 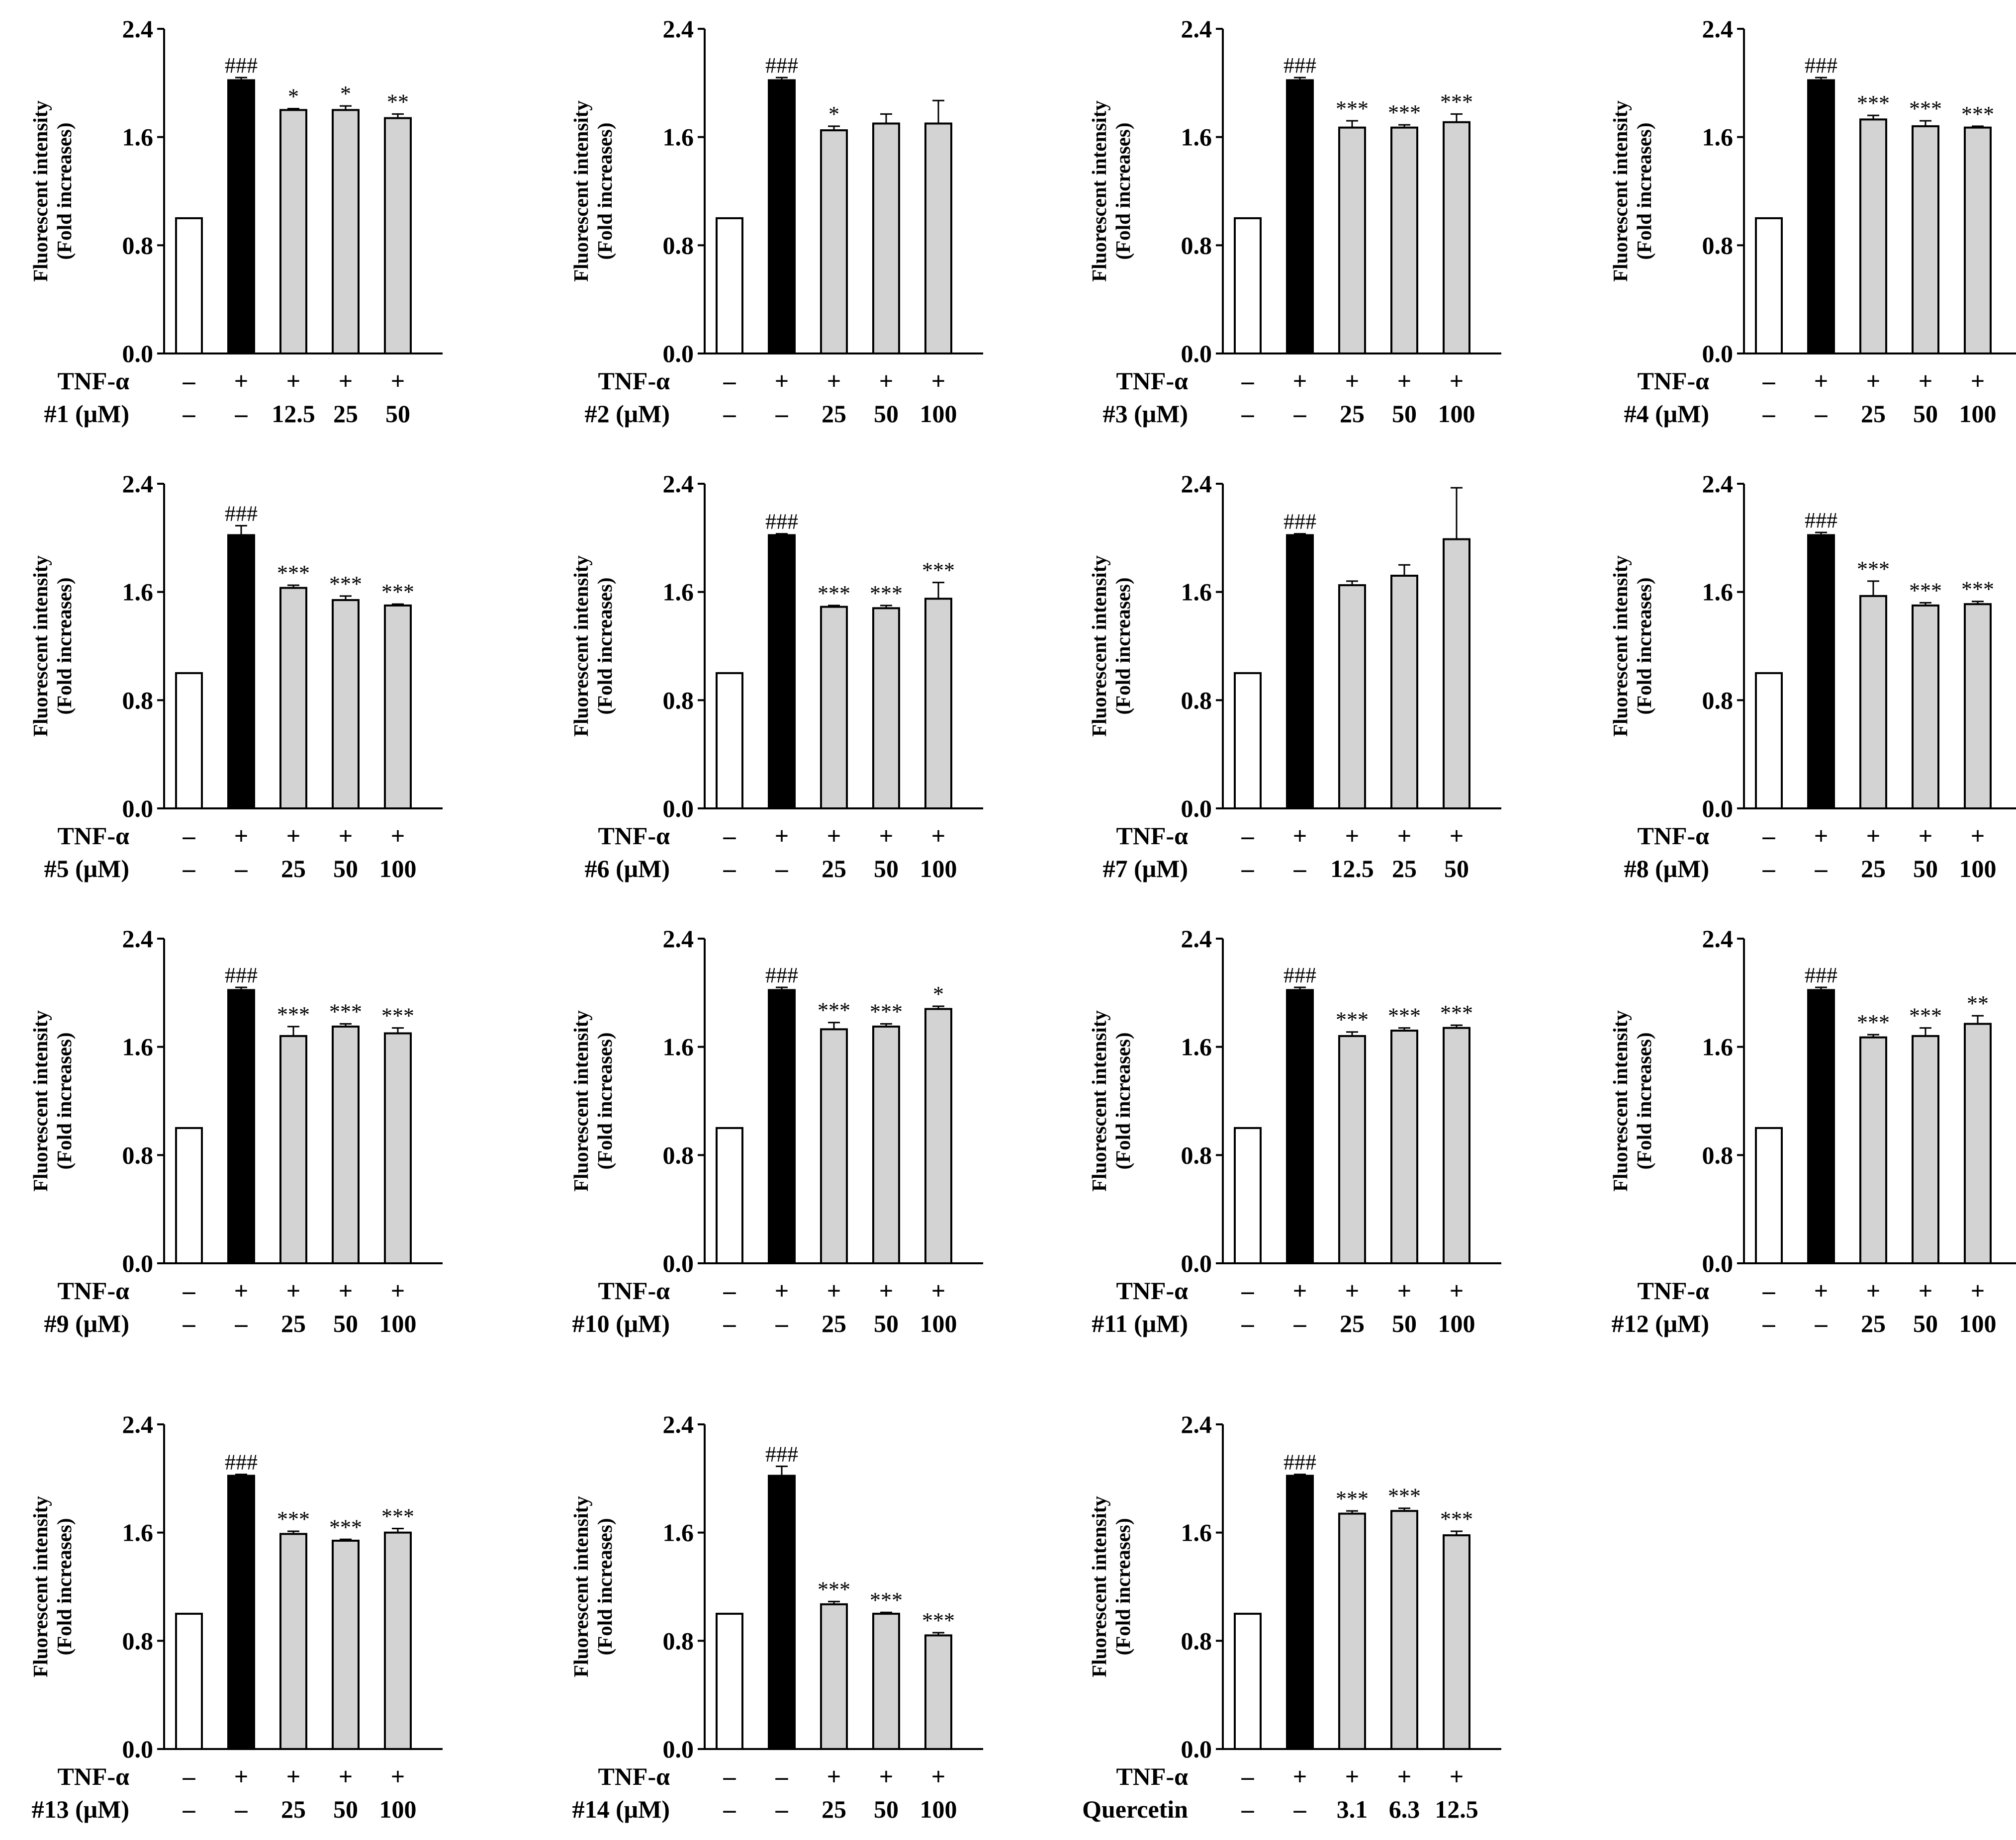 I want to click on row-label-compound: #11 (μM), so click(x=1140, y=1323).